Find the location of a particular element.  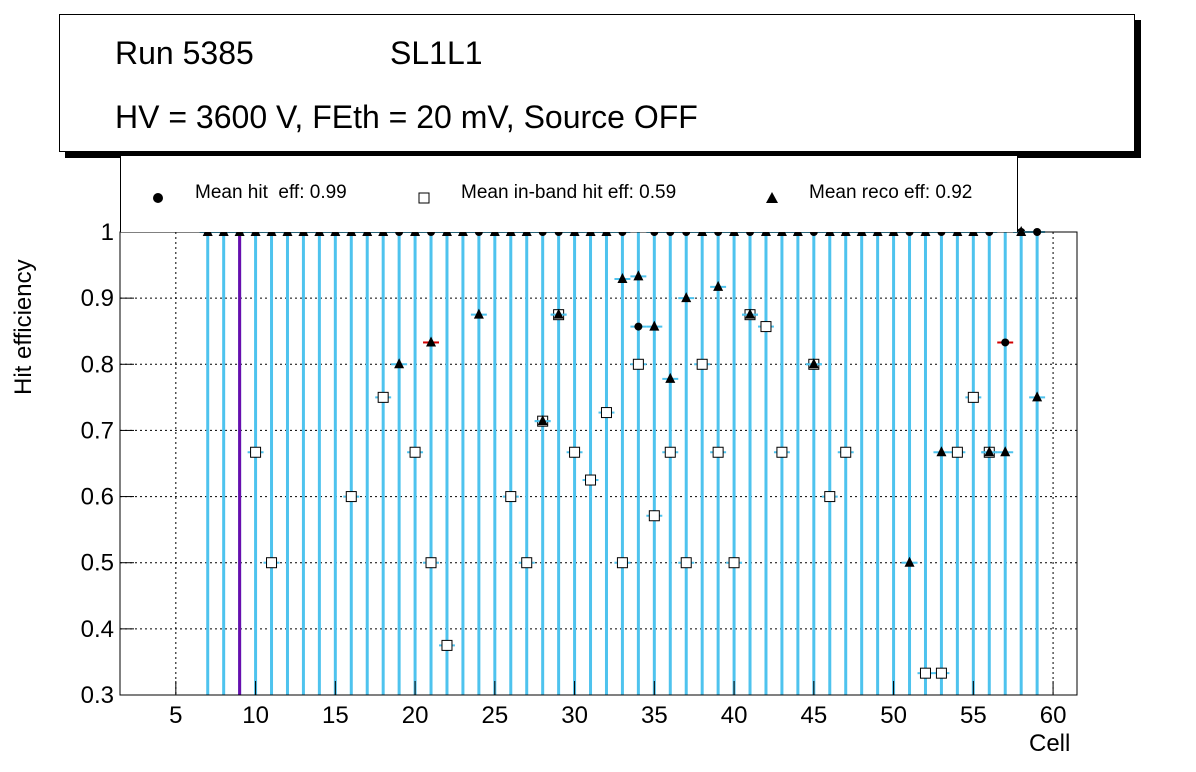

y-tick-label-0.6: 0.6 is located at coordinates (97, 497).